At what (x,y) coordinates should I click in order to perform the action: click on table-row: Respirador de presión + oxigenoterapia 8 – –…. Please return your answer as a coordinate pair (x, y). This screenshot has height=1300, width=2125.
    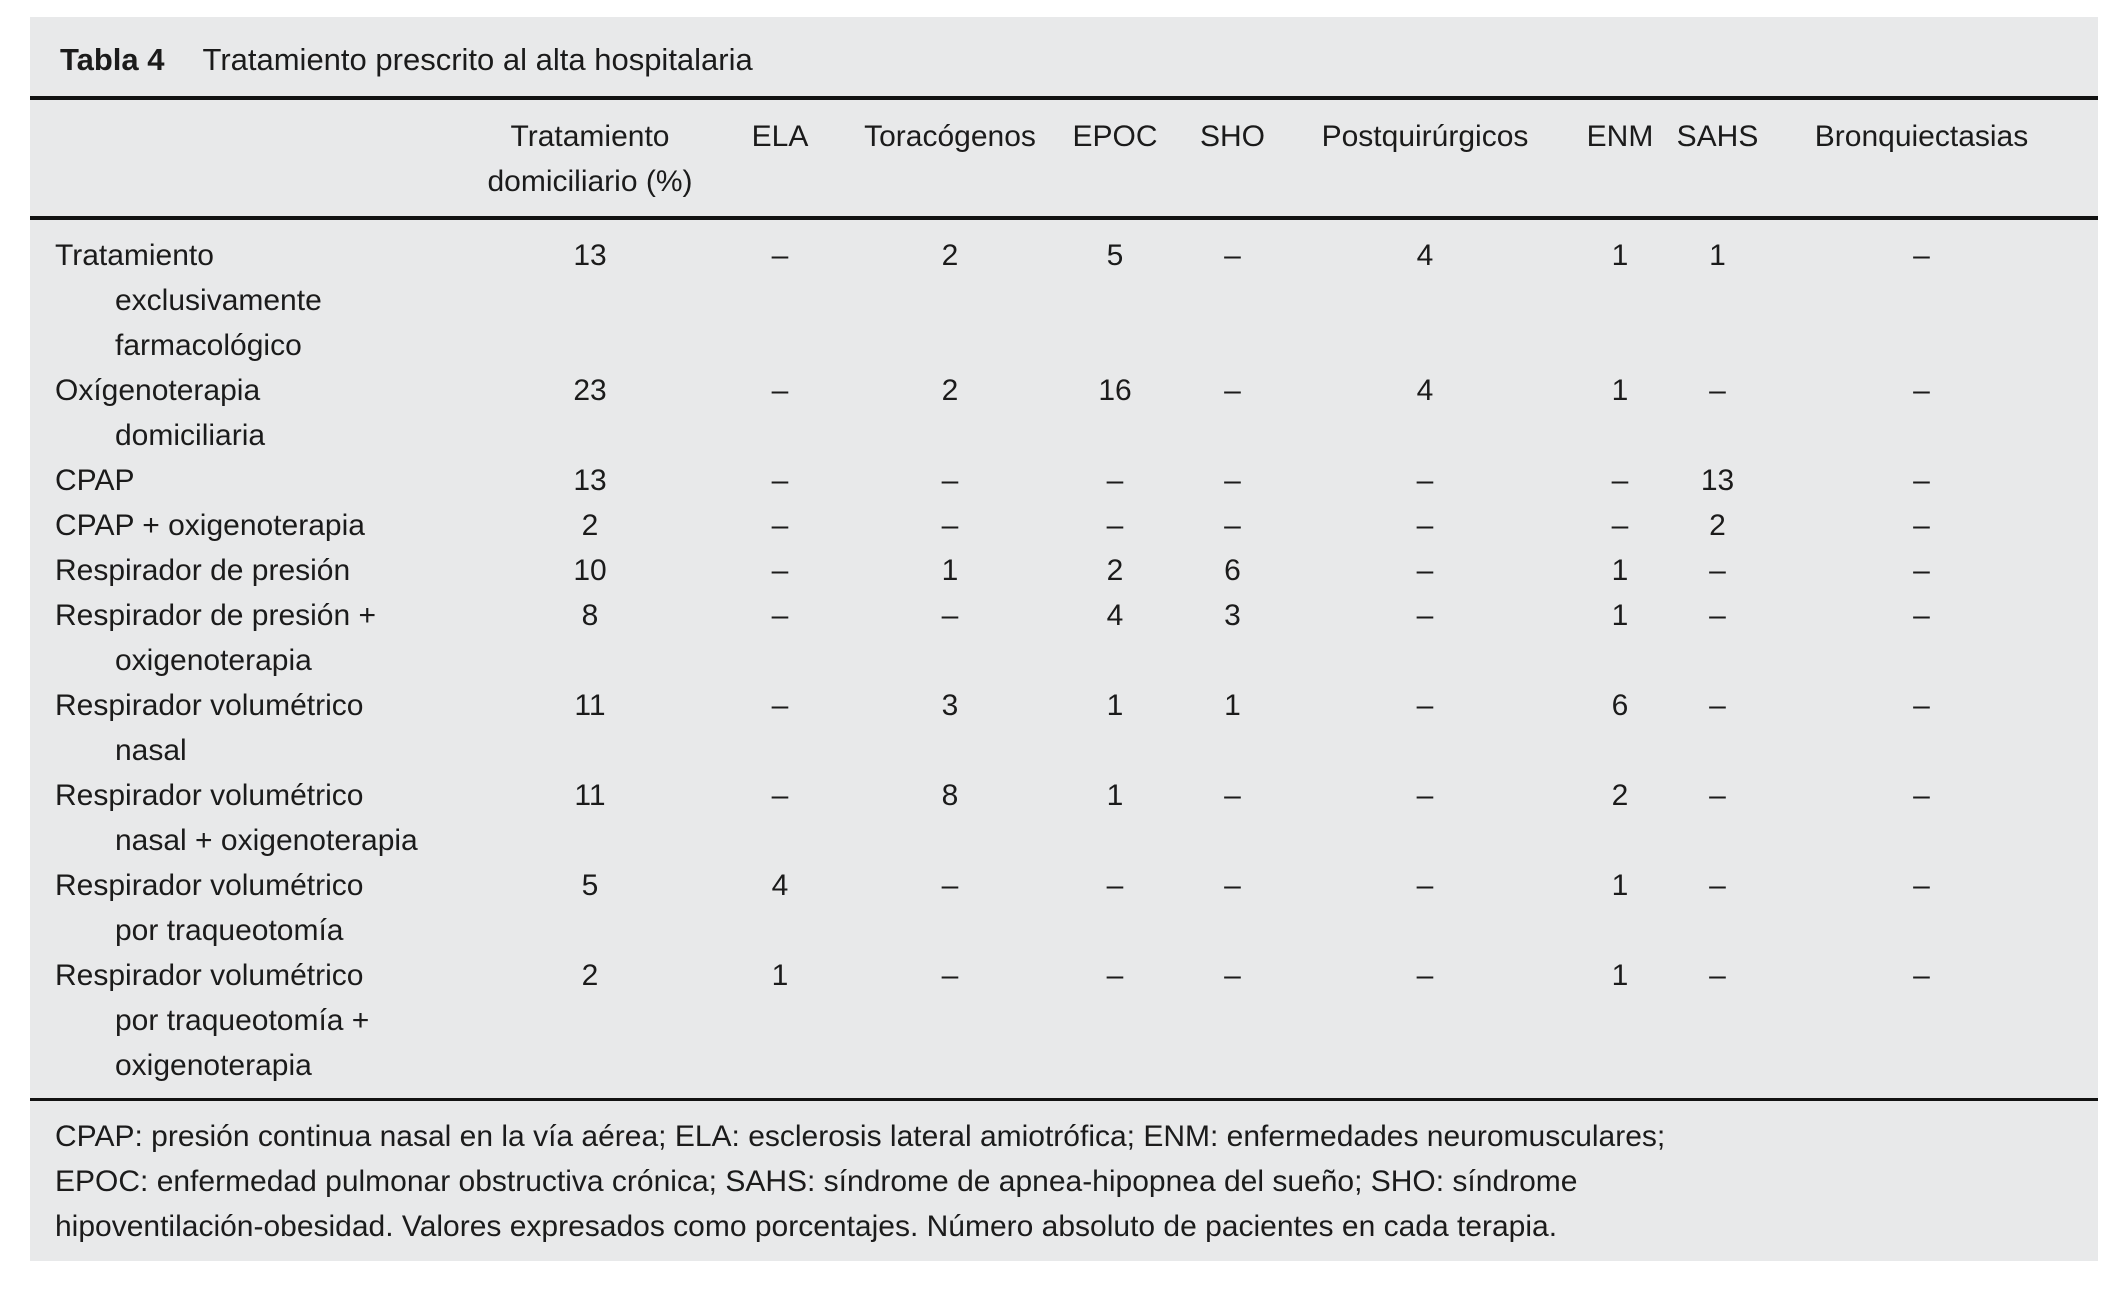
    Looking at the image, I should click on (1064, 638).